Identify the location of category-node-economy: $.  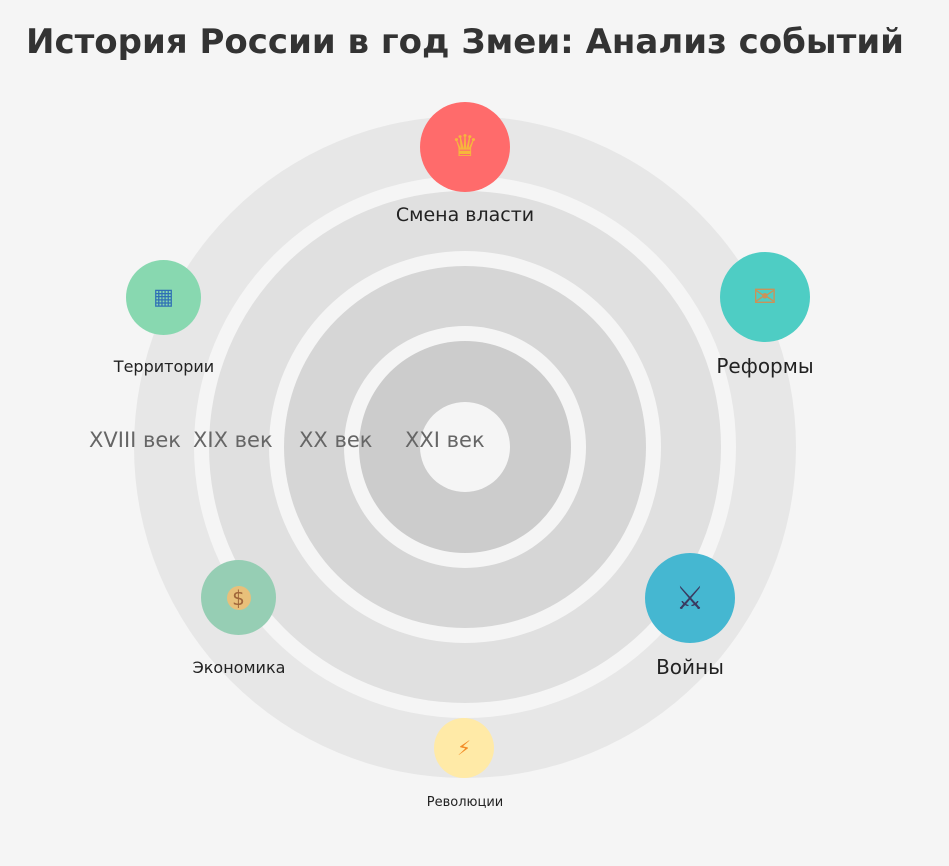
(238, 597).